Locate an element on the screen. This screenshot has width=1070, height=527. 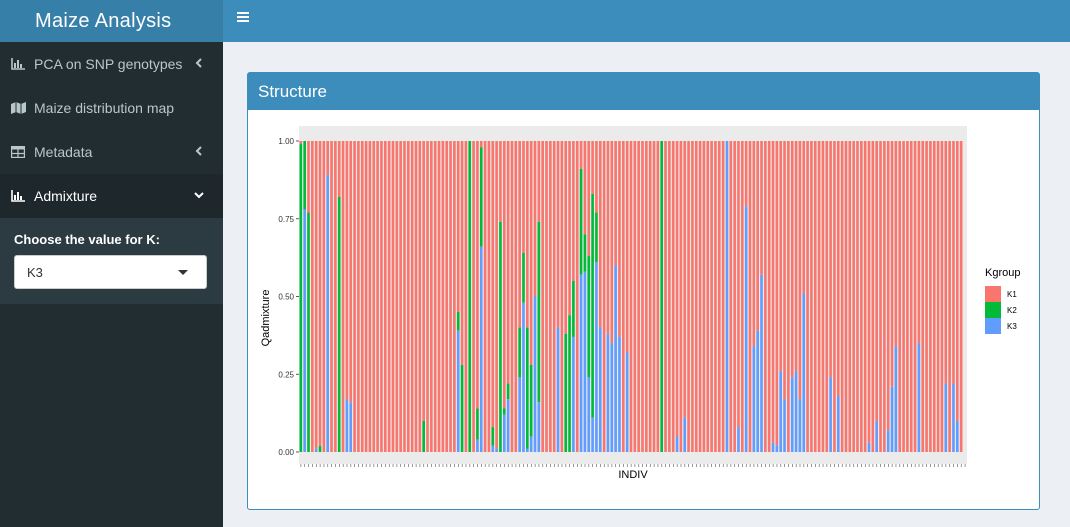
y-tick-label: 0.00 is located at coordinates (286, 452).